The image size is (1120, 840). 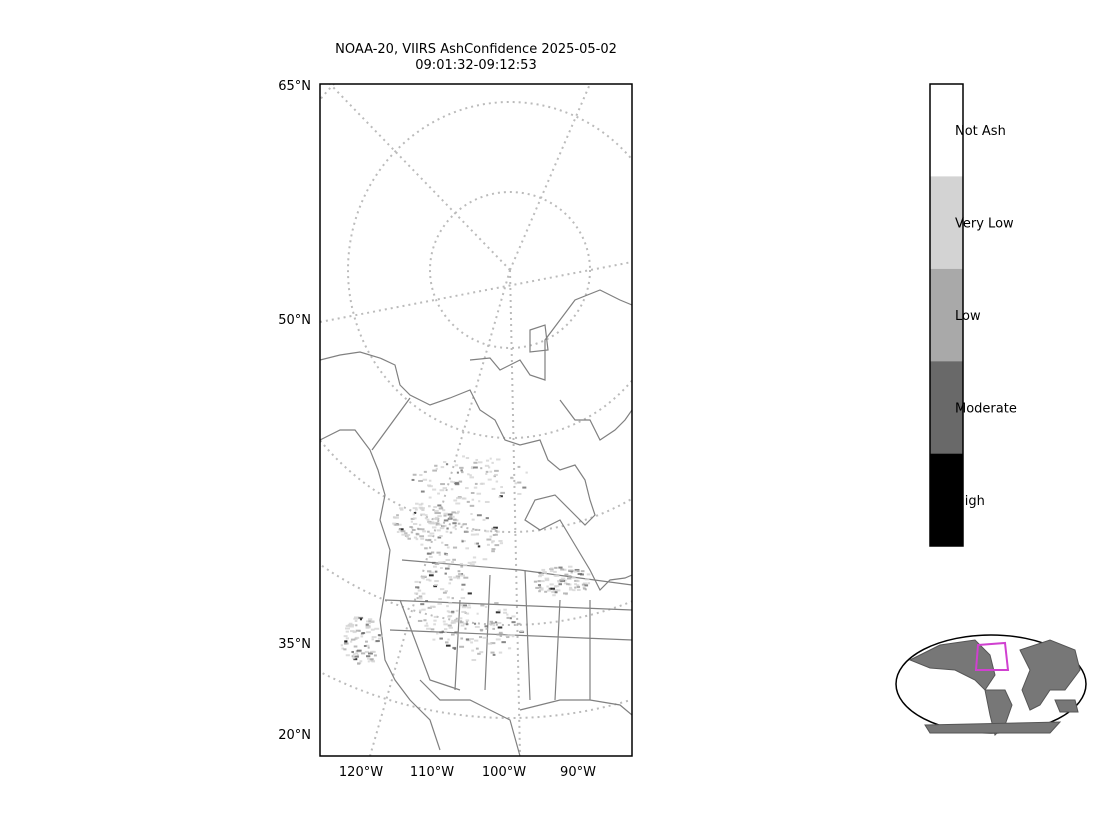 I want to click on colorbar-label: High, so click(x=970, y=501).